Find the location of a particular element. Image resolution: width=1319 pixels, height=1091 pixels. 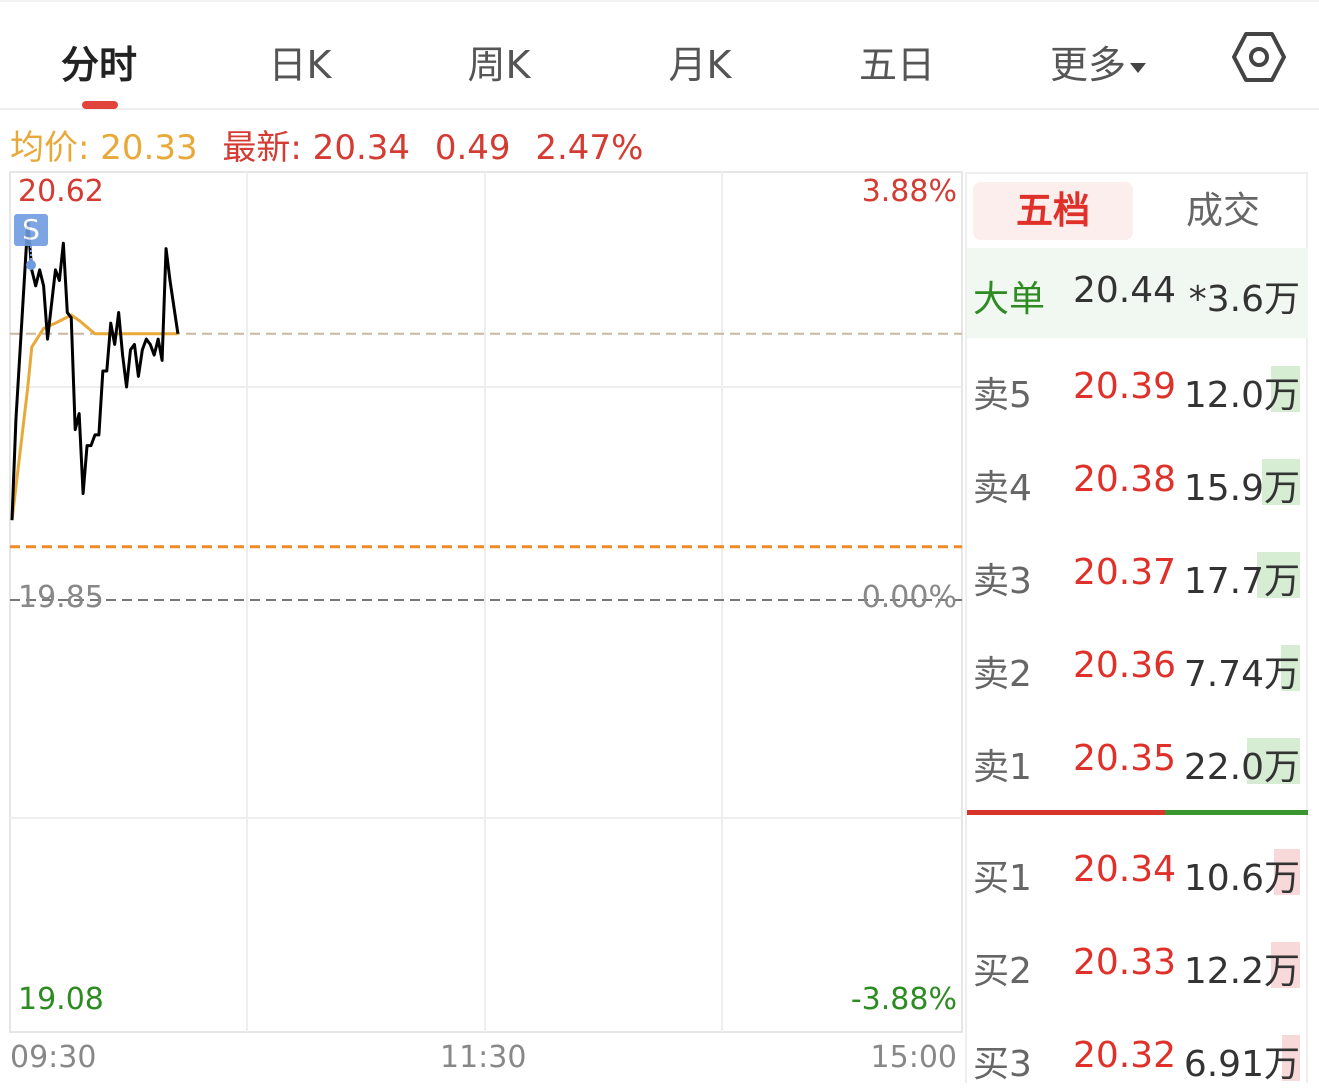

level-label: 买1 is located at coordinates (1002, 875).